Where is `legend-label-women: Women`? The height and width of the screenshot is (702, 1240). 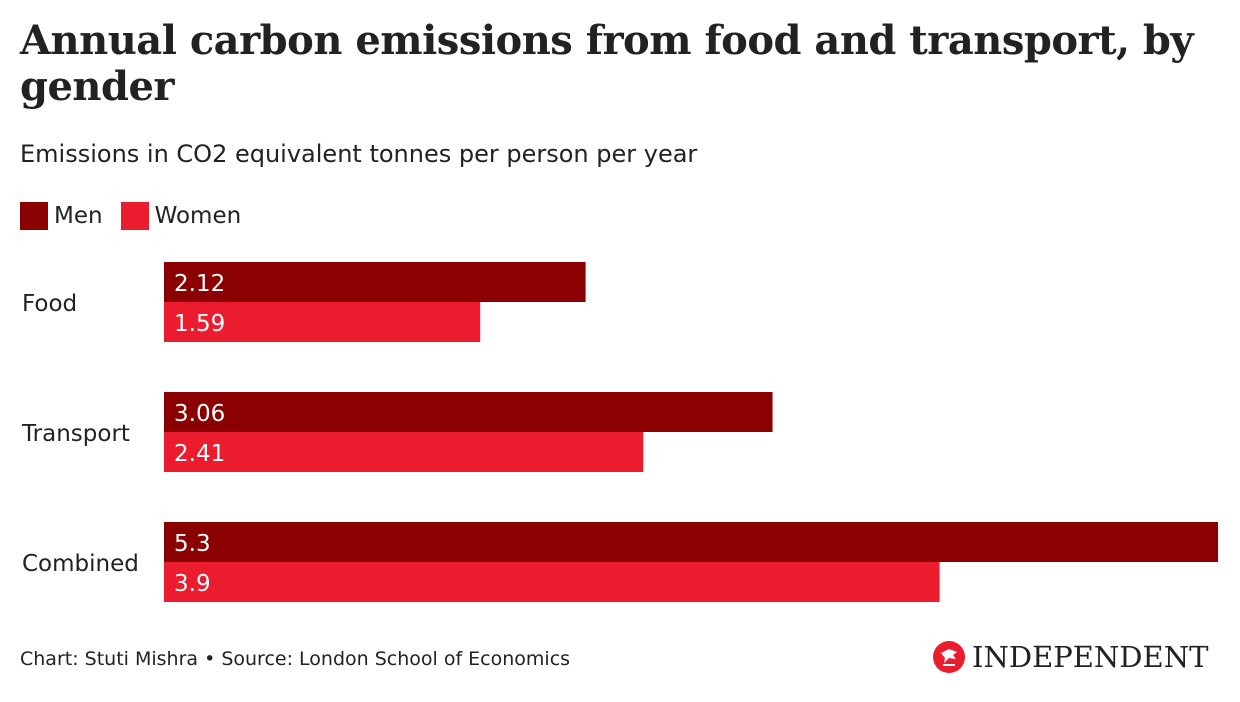 legend-label-women: Women is located at coordinates (198, 216).